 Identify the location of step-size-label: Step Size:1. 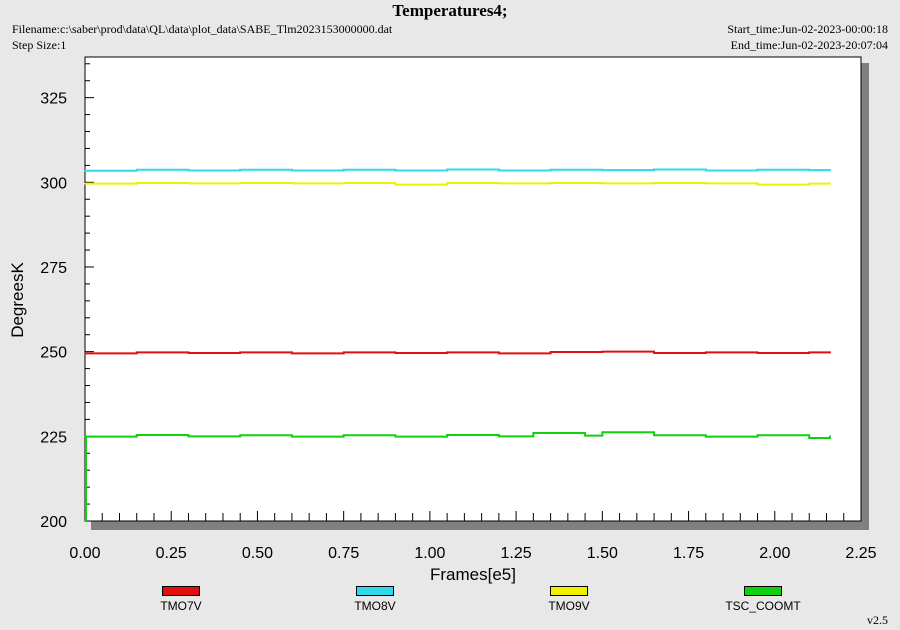
(39, 45).